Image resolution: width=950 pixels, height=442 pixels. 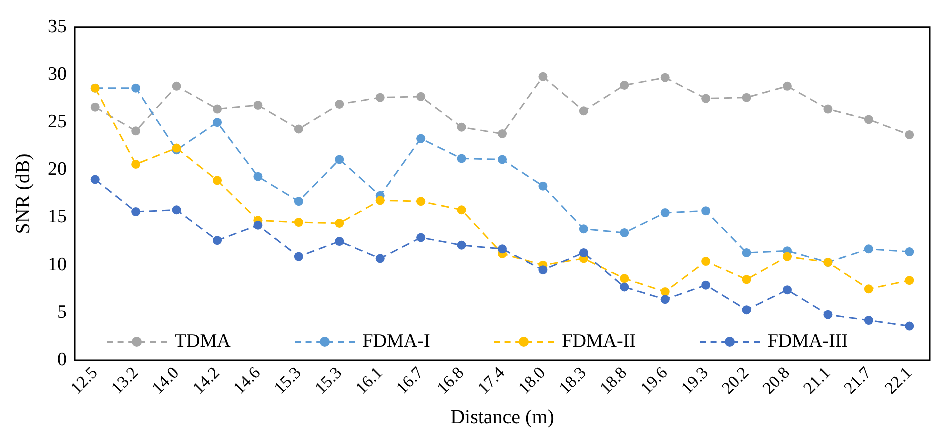 What do you see at coordinates (735, 380) in the screenshot?
I see `x-tick-label: 20.2` at bounding box center [735, 380].